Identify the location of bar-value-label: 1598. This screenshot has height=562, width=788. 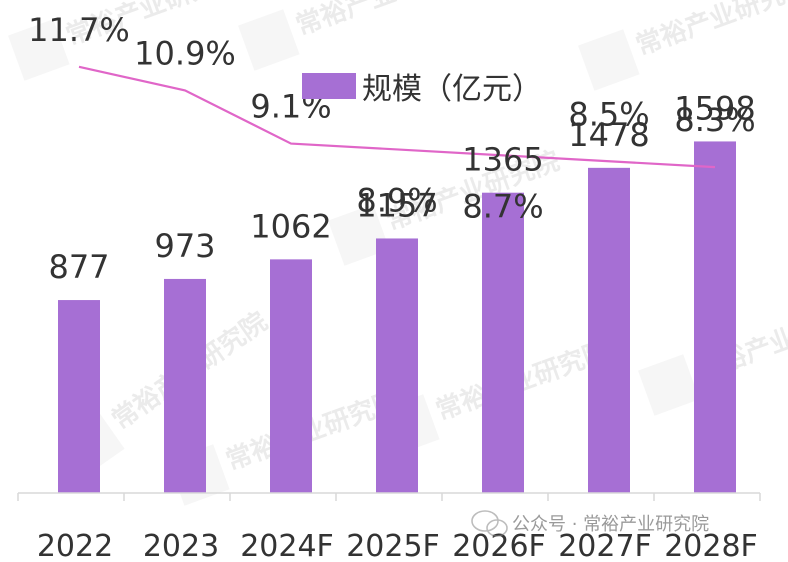
(714, 108).